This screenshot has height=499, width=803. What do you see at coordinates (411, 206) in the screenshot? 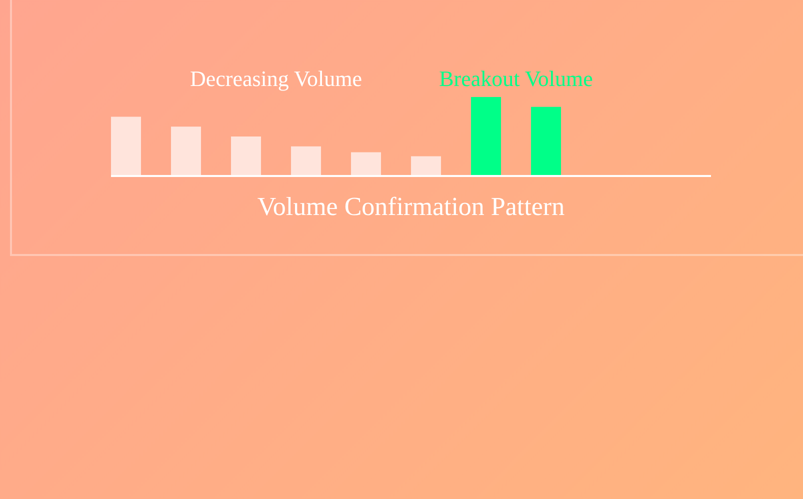
I see `text: Volume Confirmation Pattern` at bounding box center [411, 206].